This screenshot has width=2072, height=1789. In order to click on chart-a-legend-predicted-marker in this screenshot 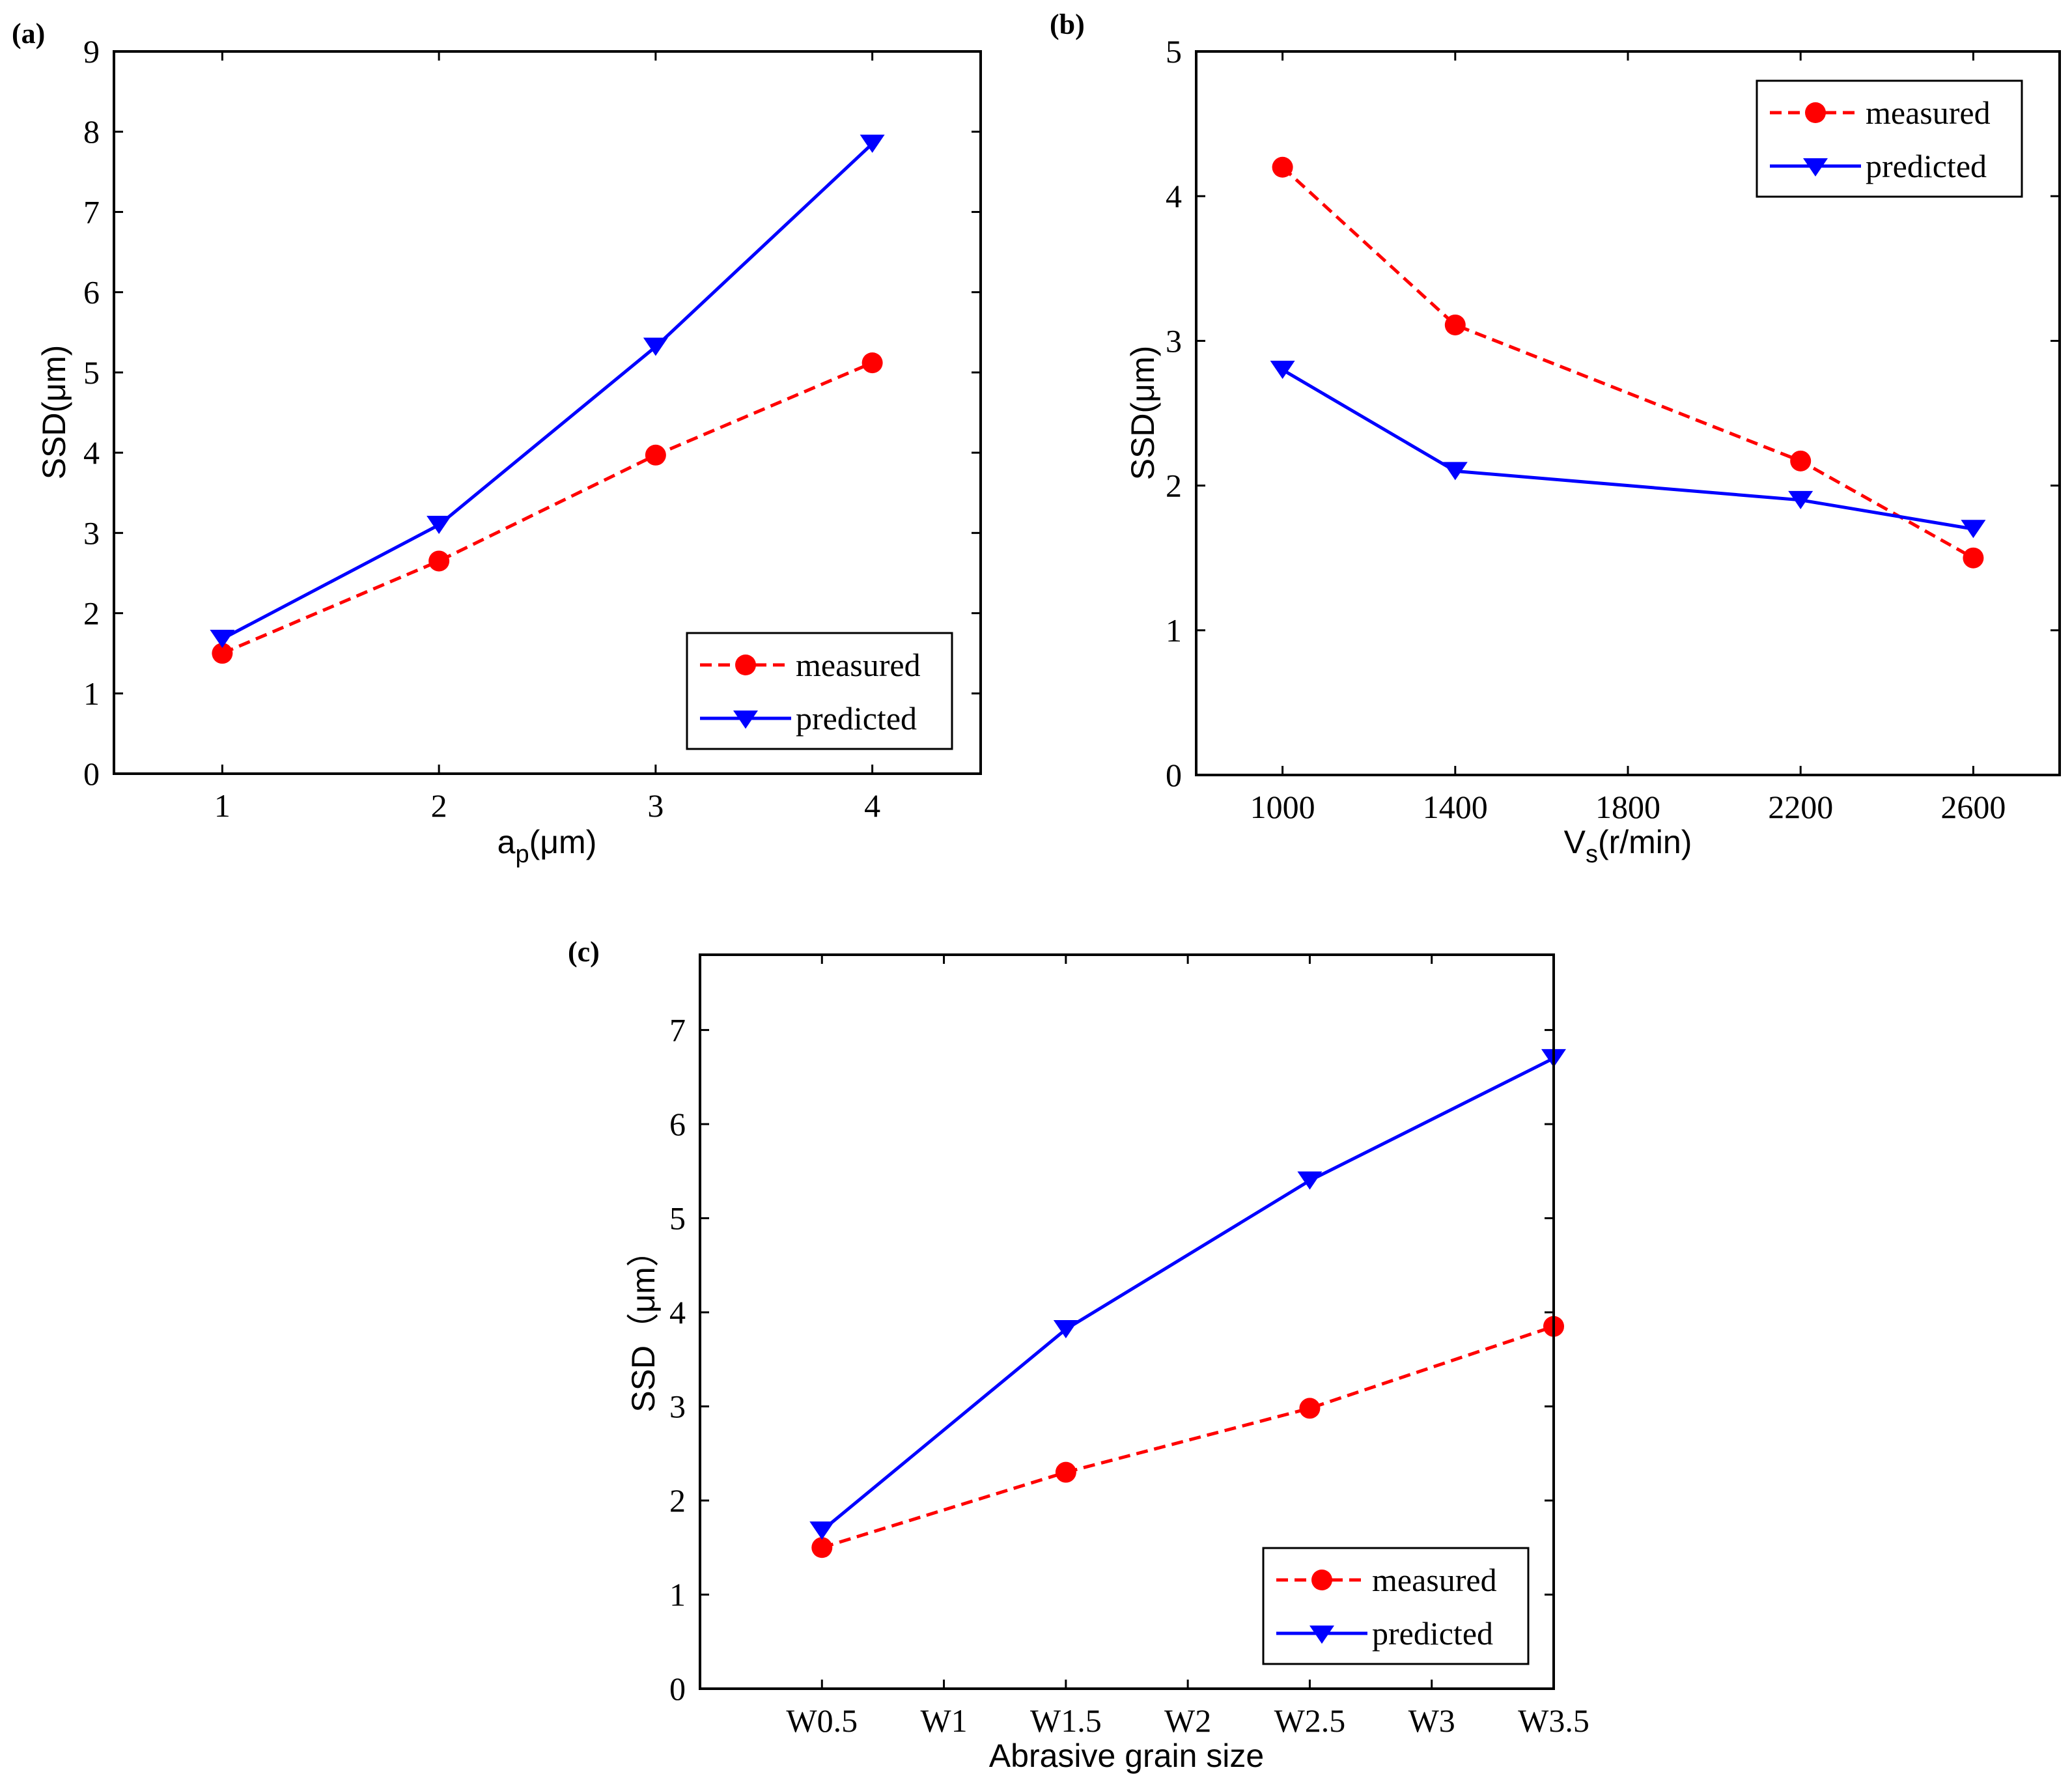, I will do `click(745, 720)`.